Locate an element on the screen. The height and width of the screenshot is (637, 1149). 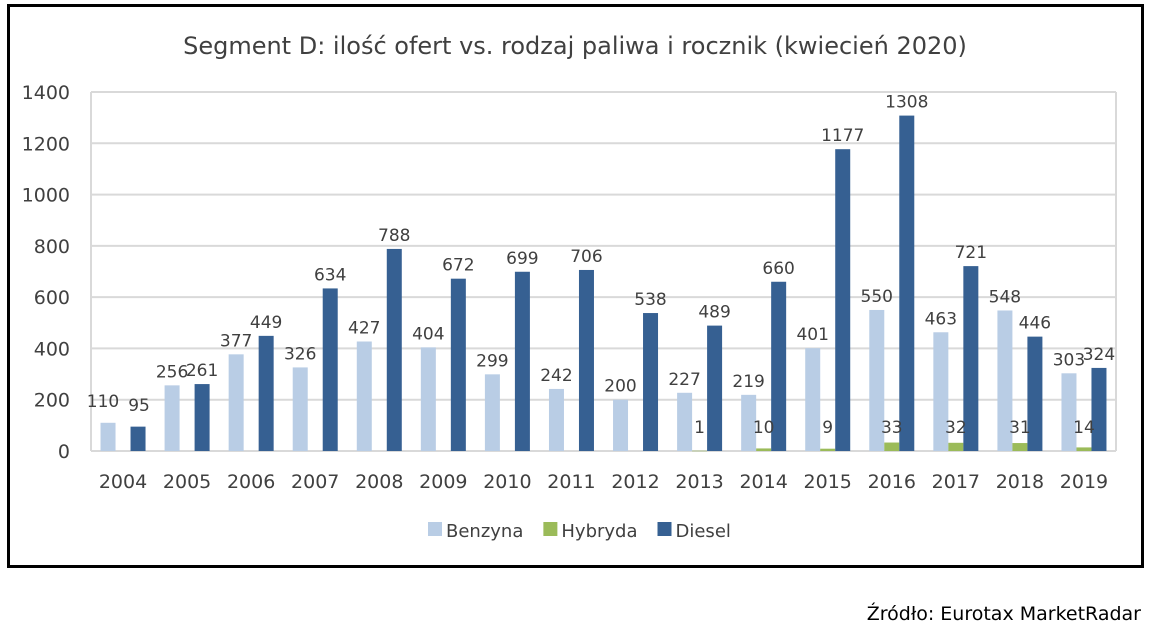
data-label: 324 is located at coordinates (1099, 355).